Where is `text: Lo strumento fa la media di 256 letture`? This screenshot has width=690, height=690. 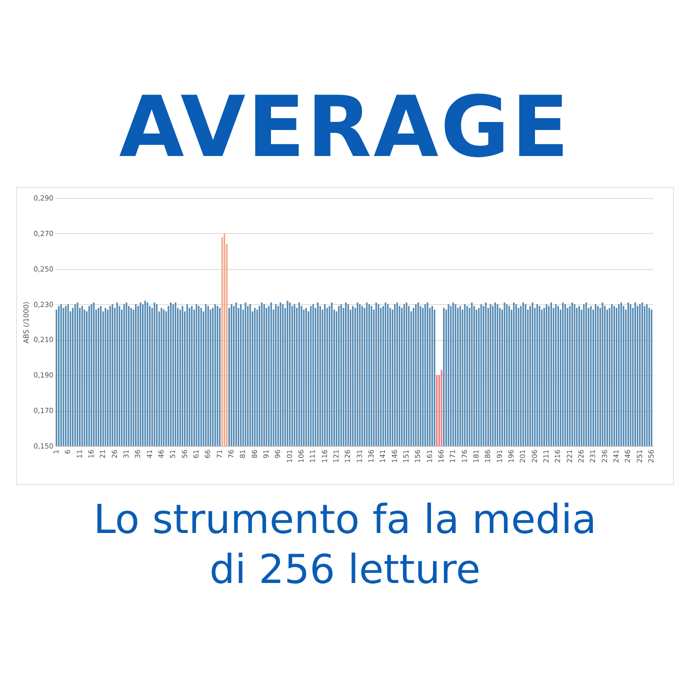 text: Lo strumento fa la media di 256 letture is located at coordinates (345, 545).